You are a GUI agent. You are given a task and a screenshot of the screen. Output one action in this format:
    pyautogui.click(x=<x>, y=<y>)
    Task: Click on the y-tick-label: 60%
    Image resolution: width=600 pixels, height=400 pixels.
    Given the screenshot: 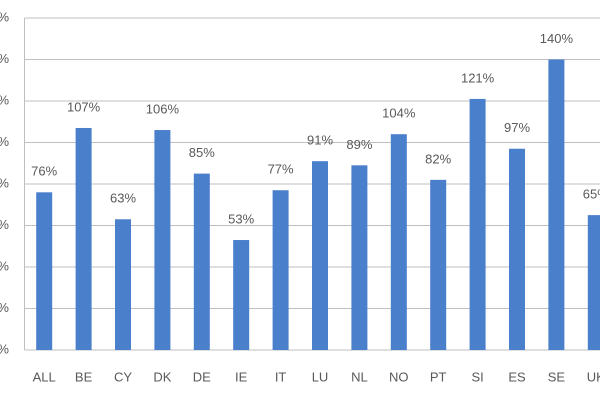 What is the action you would take?
    pyautogui.click(x=4, y=224)
    